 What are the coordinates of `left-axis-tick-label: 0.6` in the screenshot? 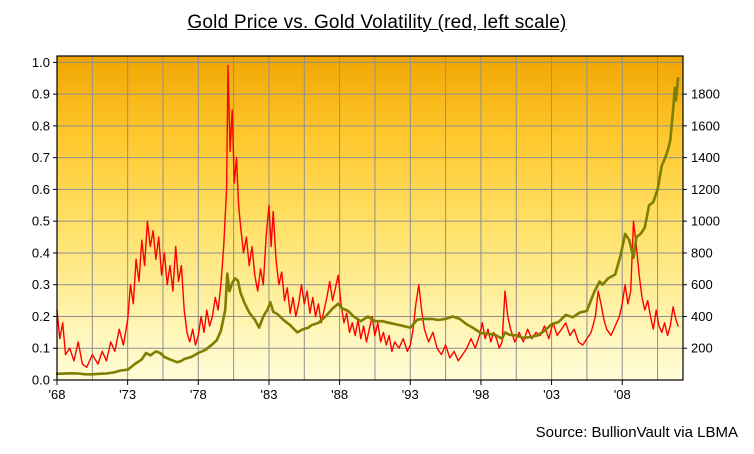 It's located at (41, 189).